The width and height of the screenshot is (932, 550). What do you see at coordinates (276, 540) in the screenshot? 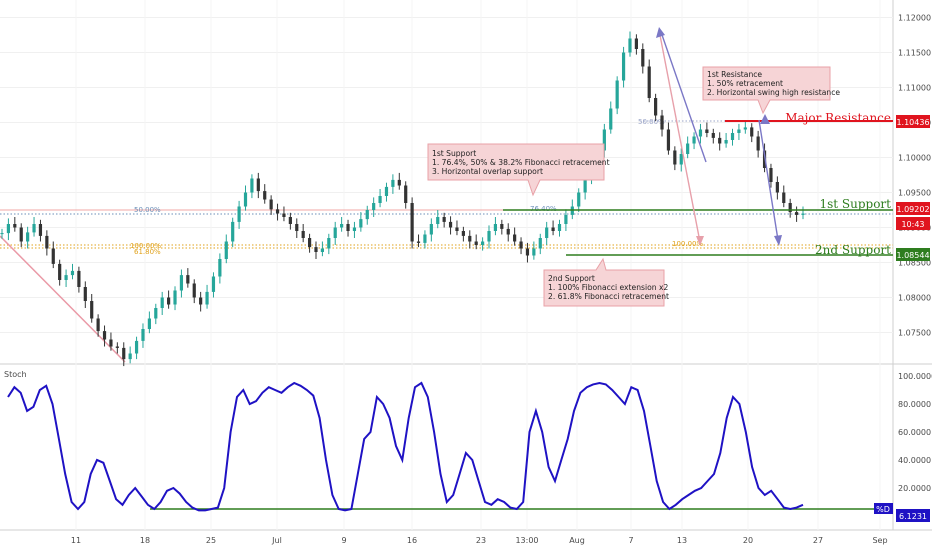
I see `time-tick-label: Jul` at bounding box center [276, 540].